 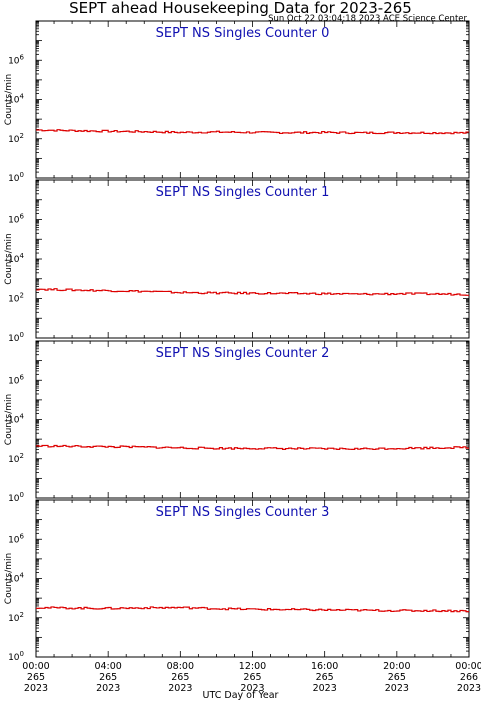 What do you see at coordinates (324, 666) in the screenshot?
I see `x-tick-time: 16:00` at bounding box center [324, 666].